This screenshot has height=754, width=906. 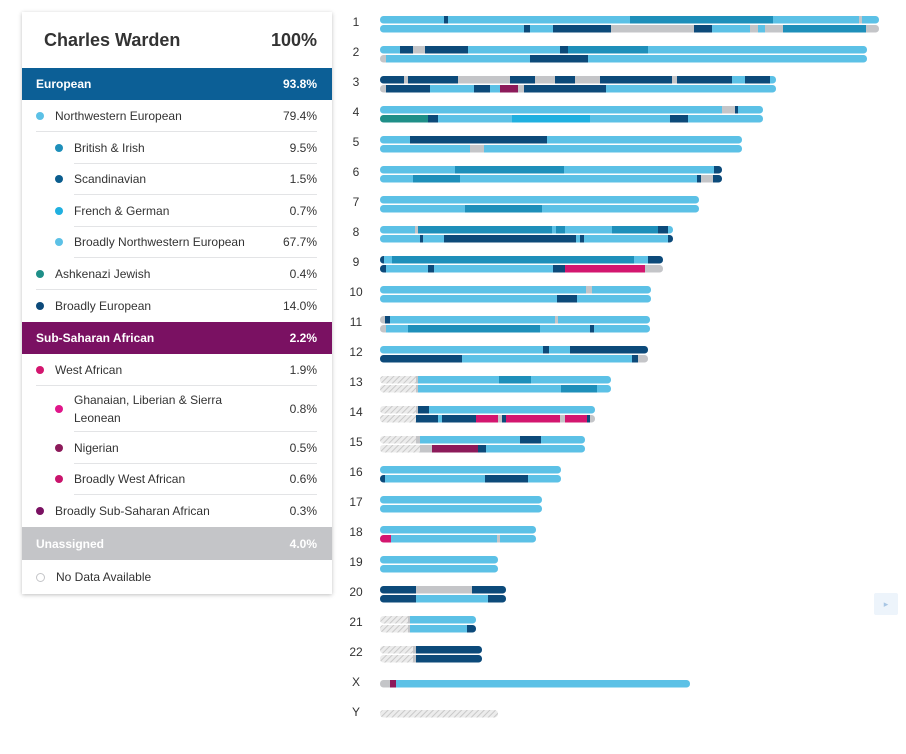 What do you see at coordinates (177, 370) in the screenshot?
I see `subsaharan-subregion-row: West African 1.9%` at bounding box center [177, 370].